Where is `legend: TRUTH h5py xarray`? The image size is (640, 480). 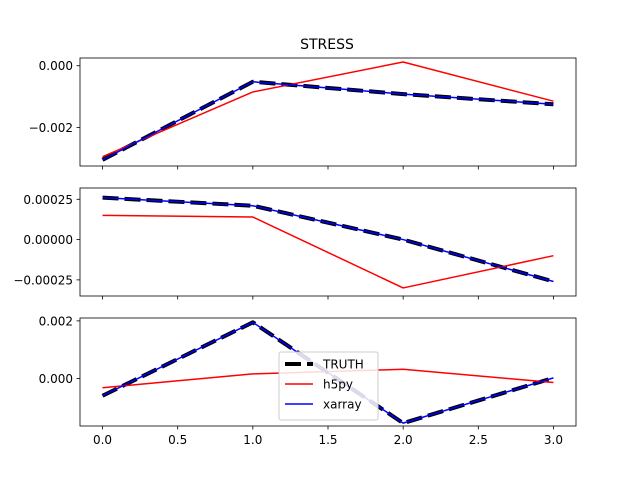 legend: TRUTH h5py xarray is located at coordinates (328, 386).